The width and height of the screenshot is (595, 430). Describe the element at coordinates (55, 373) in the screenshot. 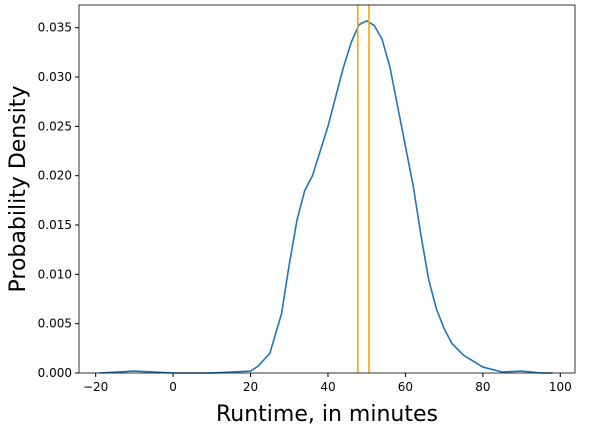

I see `y-tick-label: 0.000` at that location.